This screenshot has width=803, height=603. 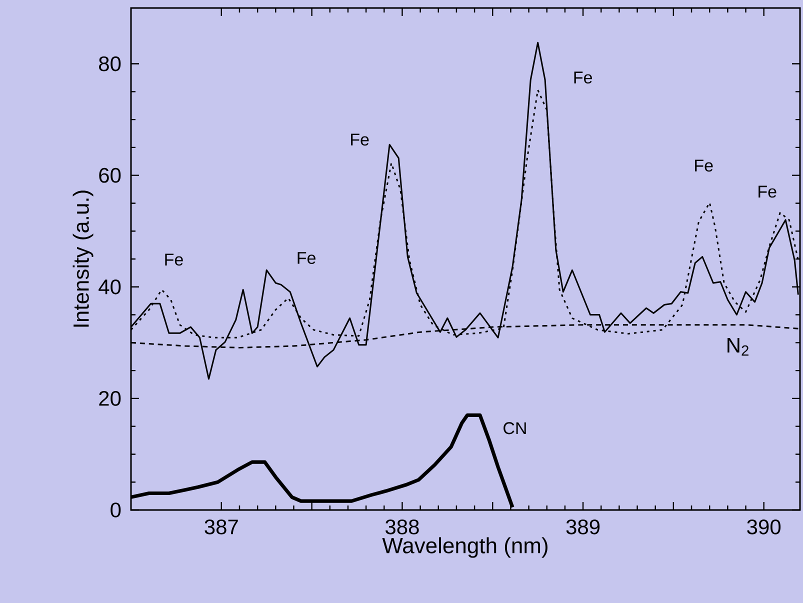 I want to click on x-tick-label: 389, so click(x=583, y=527).